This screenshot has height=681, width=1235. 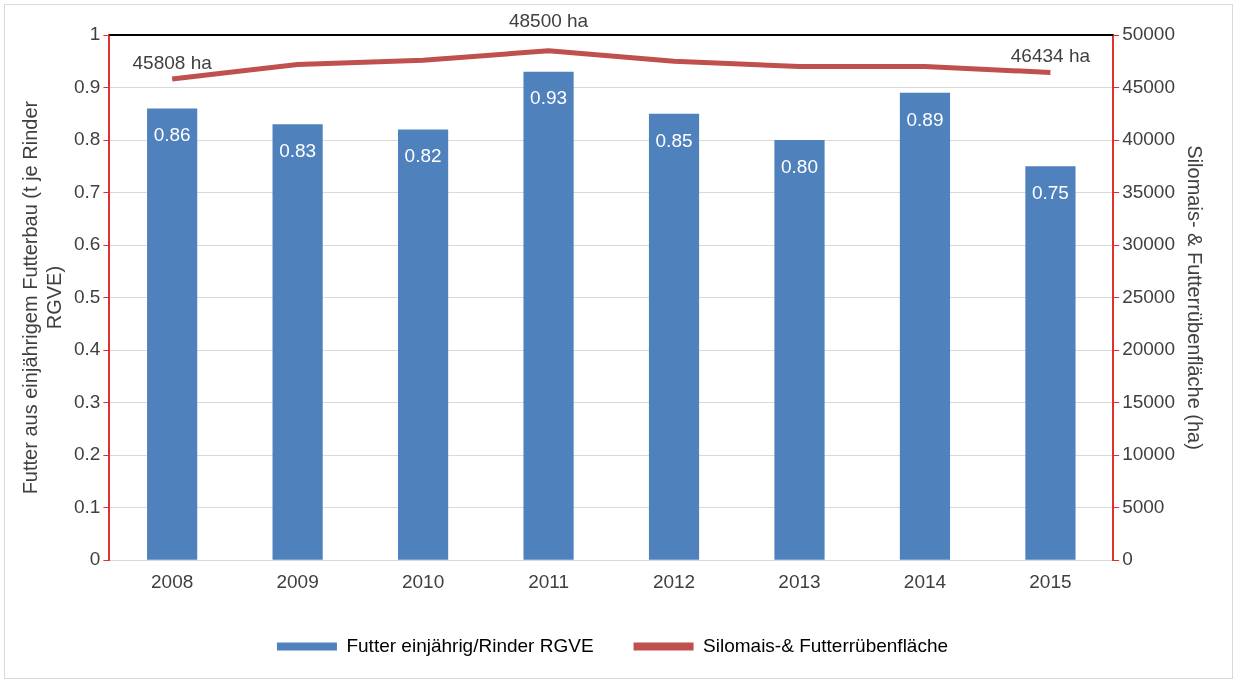 I want to click on y2-tick-label: 50000, so click(x=1149, y=34).